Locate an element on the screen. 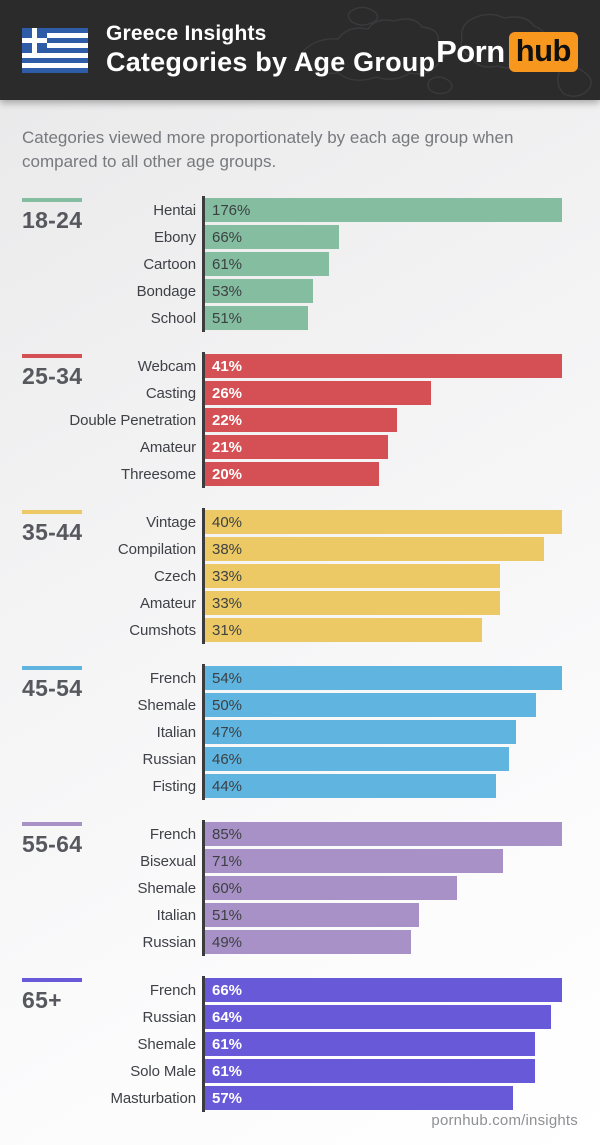 The image size is (600, 1145). report-kicker: Greece Insights is located at coordinates (186, 33).